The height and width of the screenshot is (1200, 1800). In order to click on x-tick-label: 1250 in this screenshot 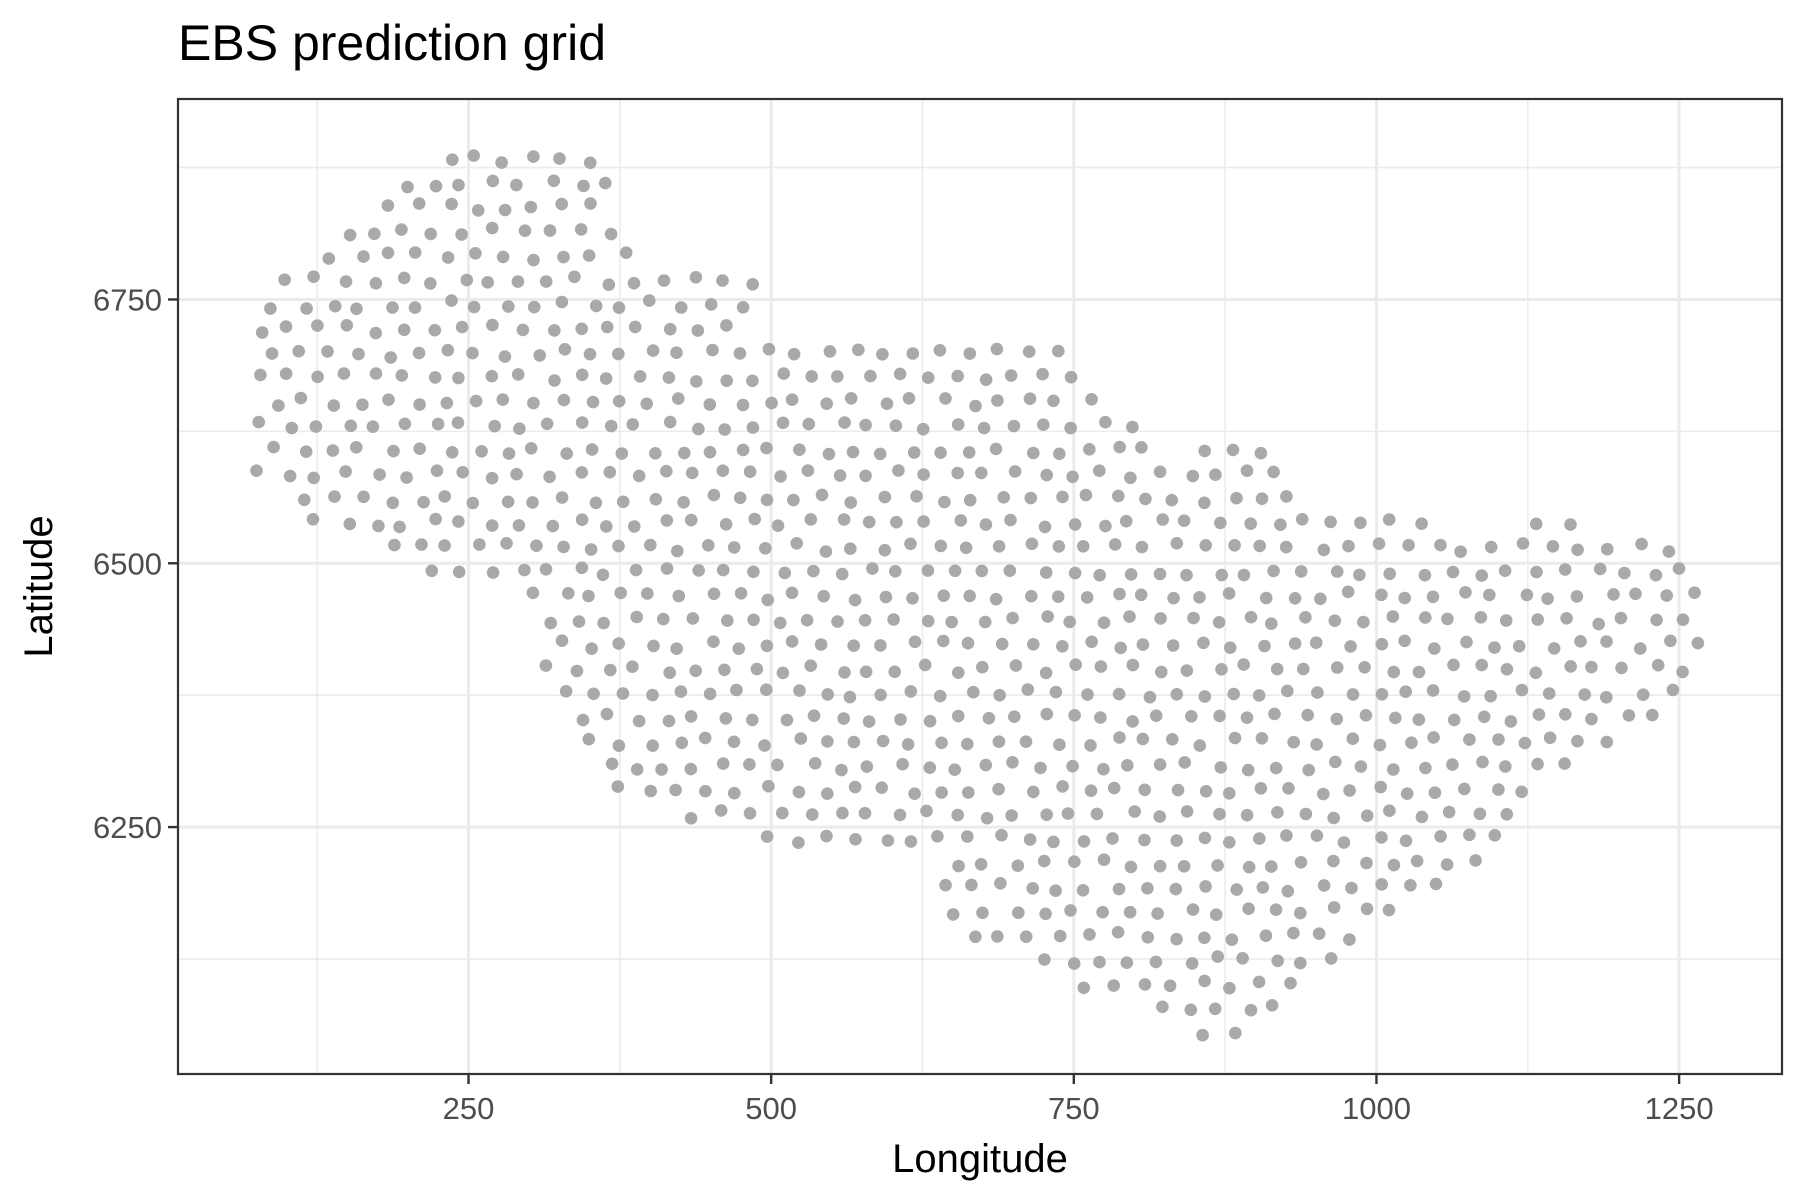, I will do `click(1679, 1108)`.